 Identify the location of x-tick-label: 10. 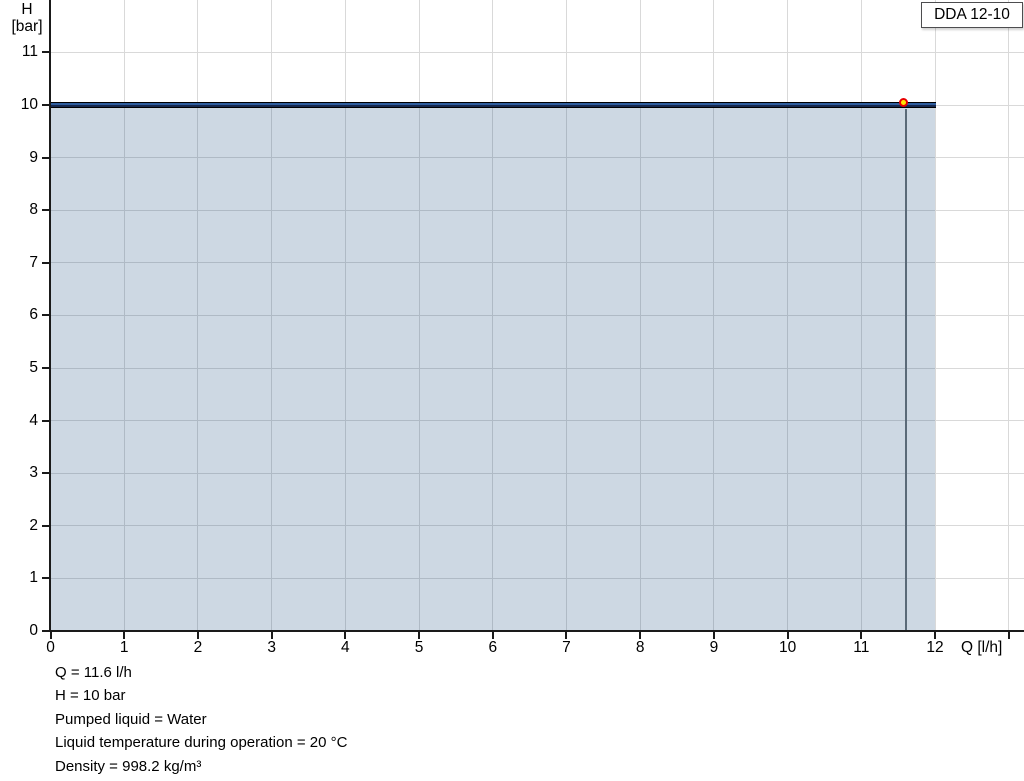
(787, 647).